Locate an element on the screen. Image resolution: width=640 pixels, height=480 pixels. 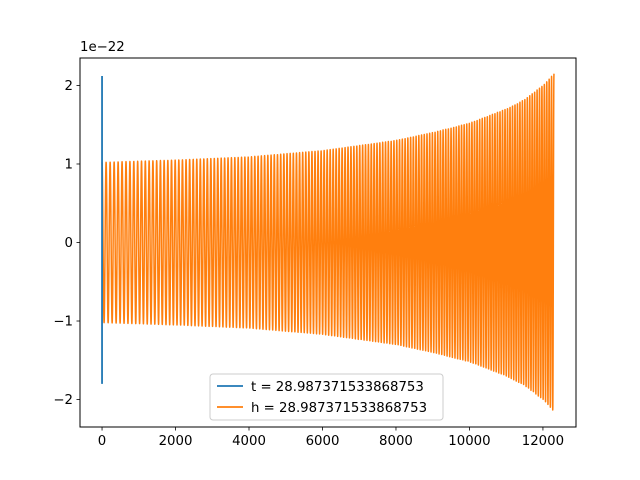
y-tick-label: 2 is located at coordinates (69, 86).